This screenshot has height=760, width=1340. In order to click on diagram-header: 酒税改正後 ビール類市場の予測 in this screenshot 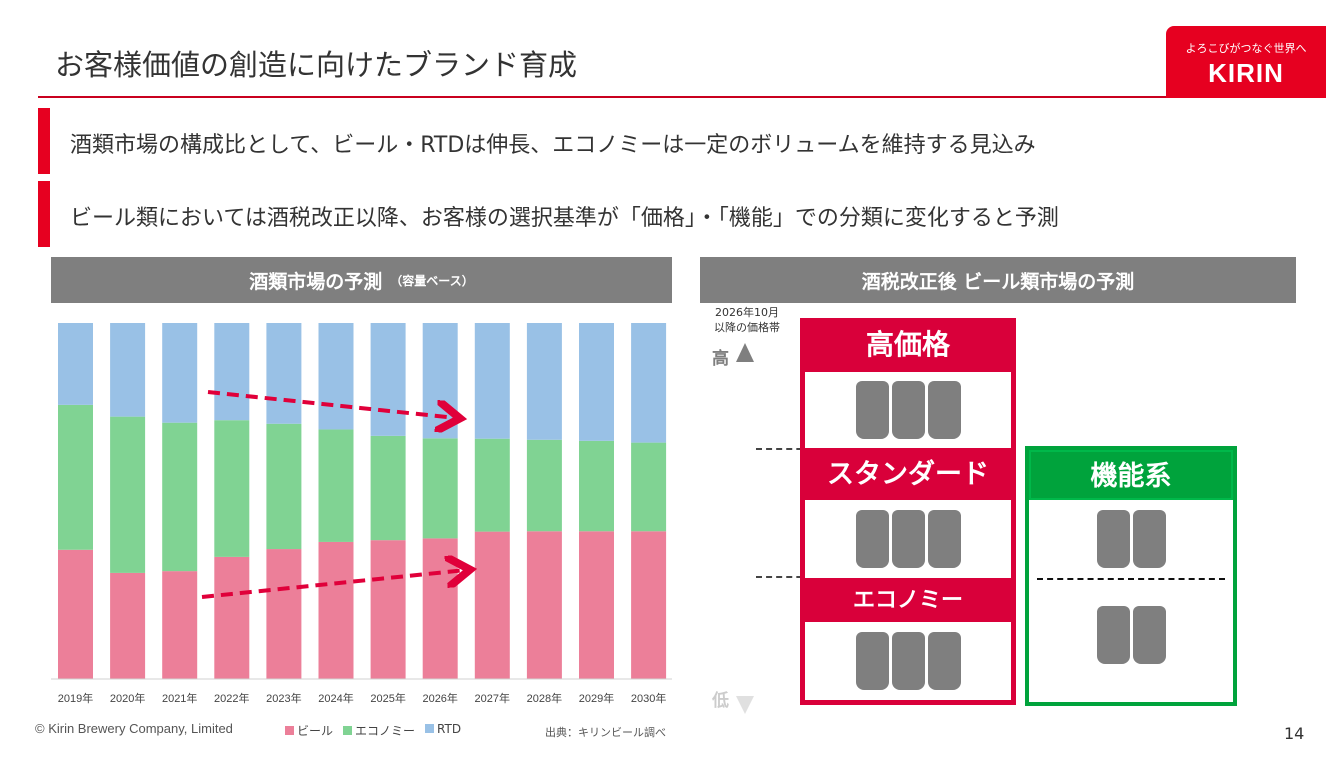, I will do `click(998, 280)`.